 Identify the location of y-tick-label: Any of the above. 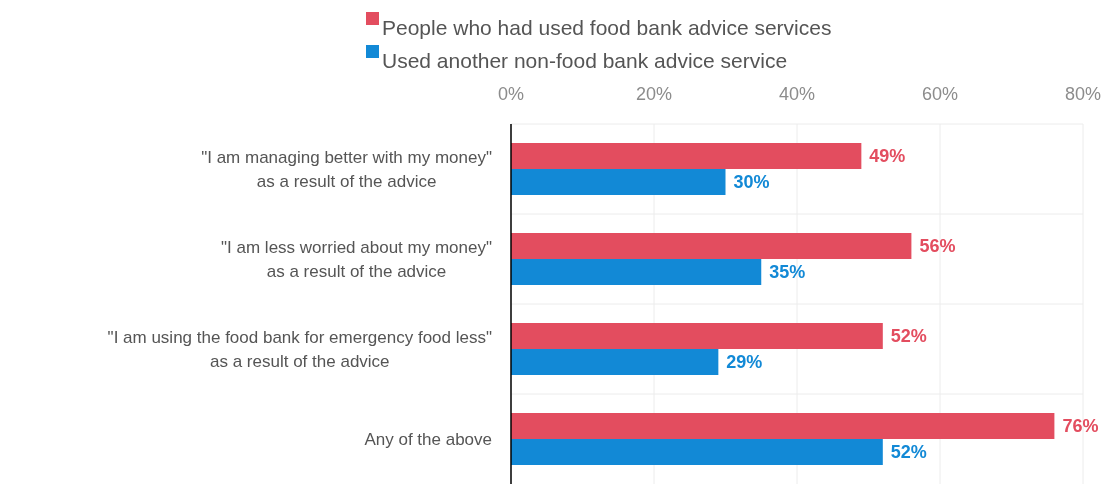
(428, 439).